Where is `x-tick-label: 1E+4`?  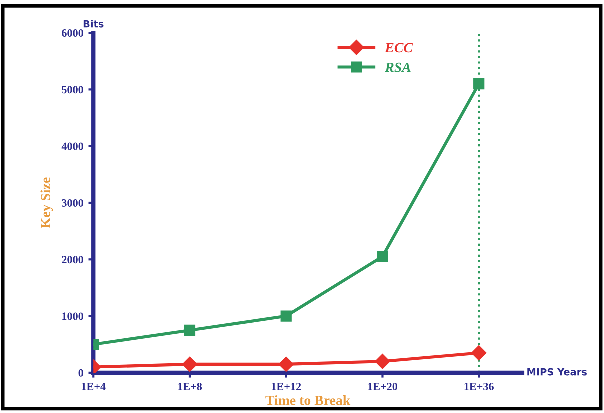 x-tick-label: 1E+4 is located at coordinates (94, 386).